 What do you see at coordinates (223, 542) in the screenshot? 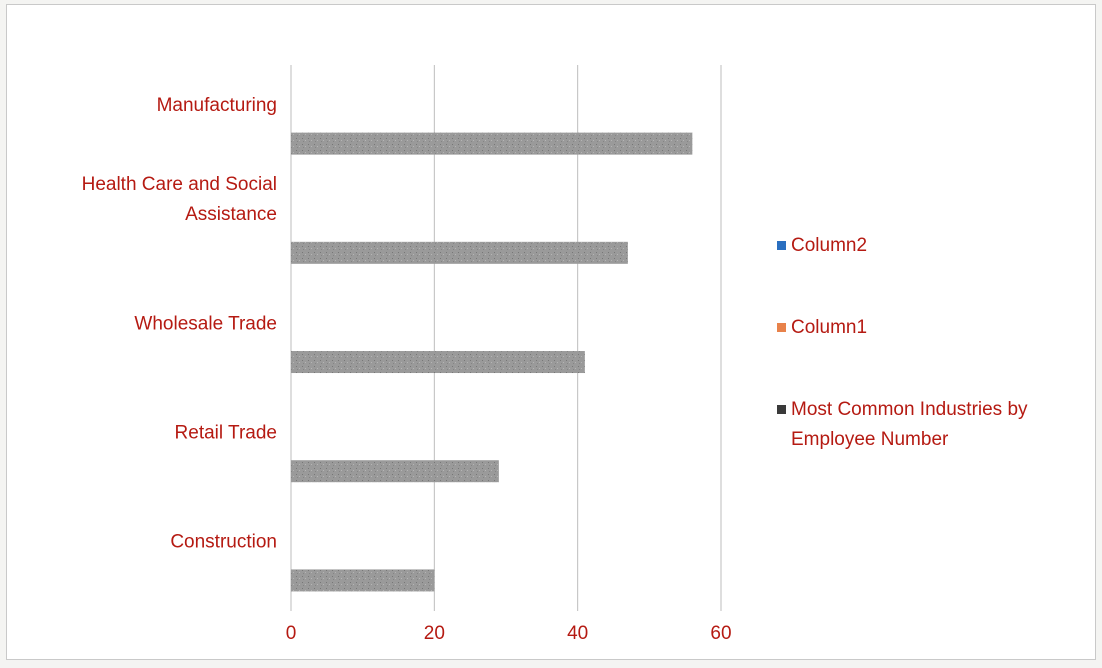
I see `category-label: Construction` at bounding box center [223, 542].